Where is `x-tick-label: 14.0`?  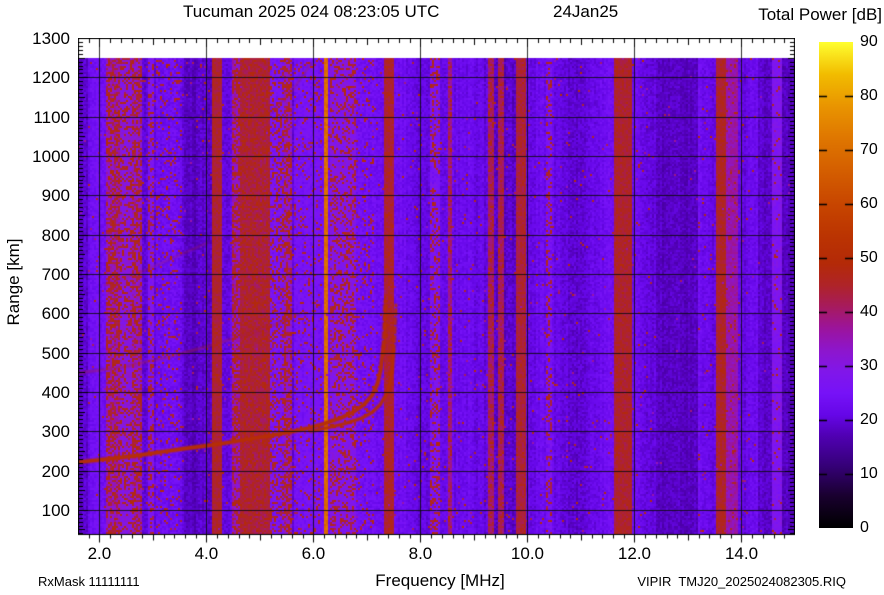
x-tick-label: 14.0 is located at coordinates (741, 553).